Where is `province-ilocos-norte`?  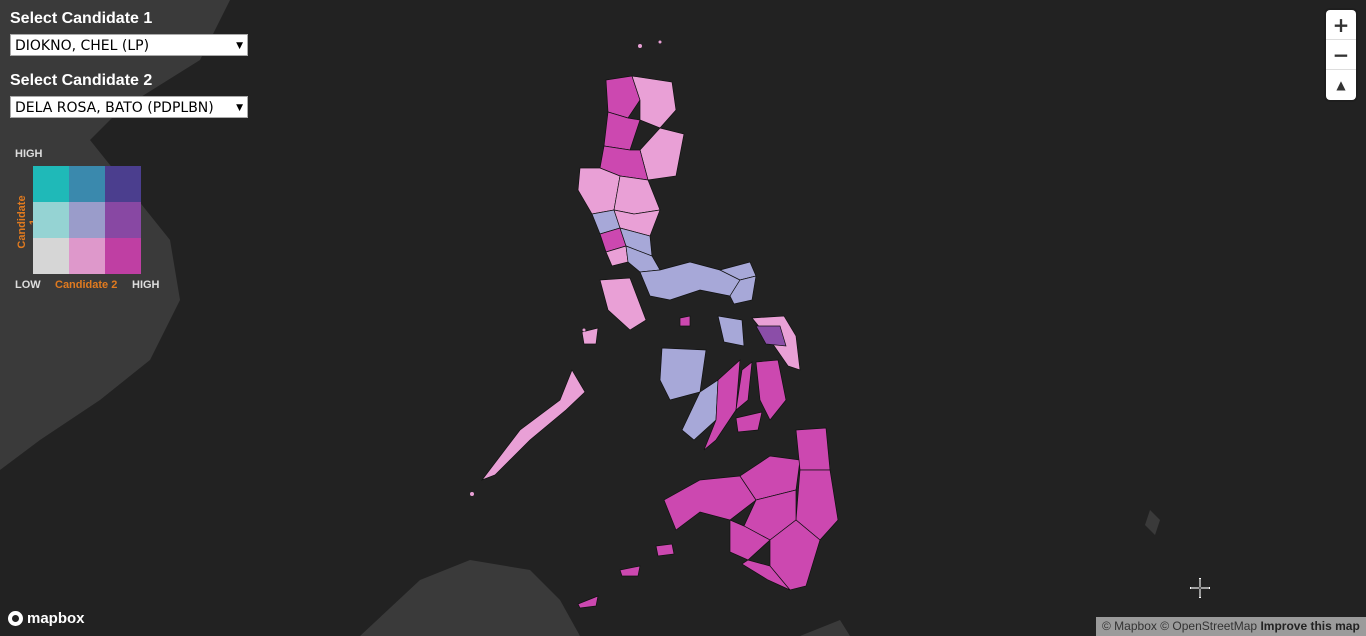 province-ilocos-norte is located at coordinates (623, 97).